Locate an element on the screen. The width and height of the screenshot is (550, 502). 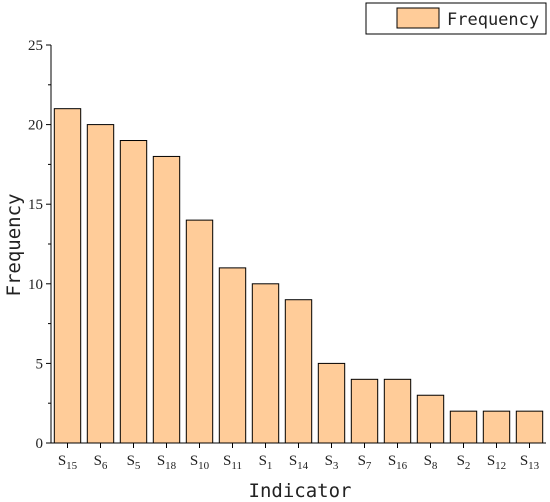
legend-label: Frequency is located at coordinates (493, 20).